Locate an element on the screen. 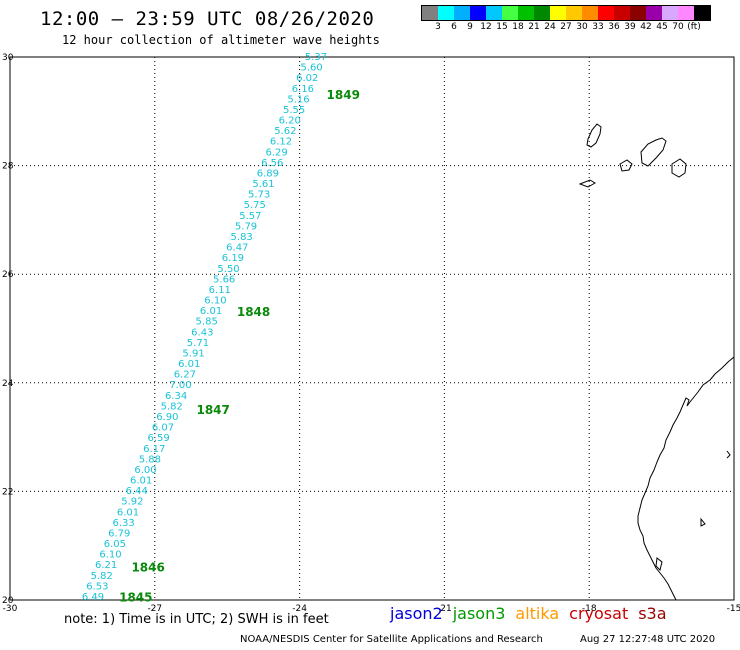 The width and height of the screenshot is (740, 650). lon-tick-label: -30 is located at coordinates (10, 609).